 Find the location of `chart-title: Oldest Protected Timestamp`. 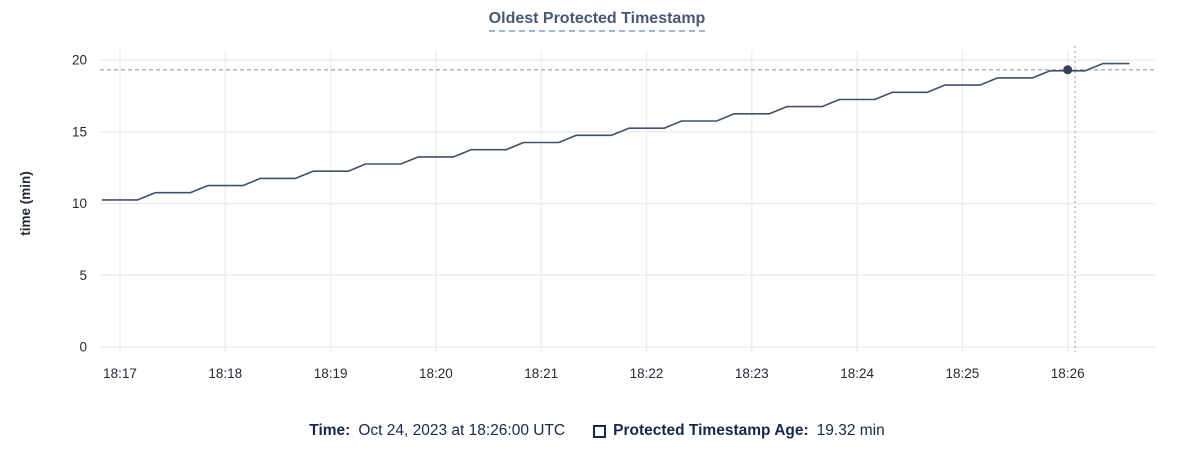

chart-title: Oldest Protected Timestamp is located at coordinates (597, 21).